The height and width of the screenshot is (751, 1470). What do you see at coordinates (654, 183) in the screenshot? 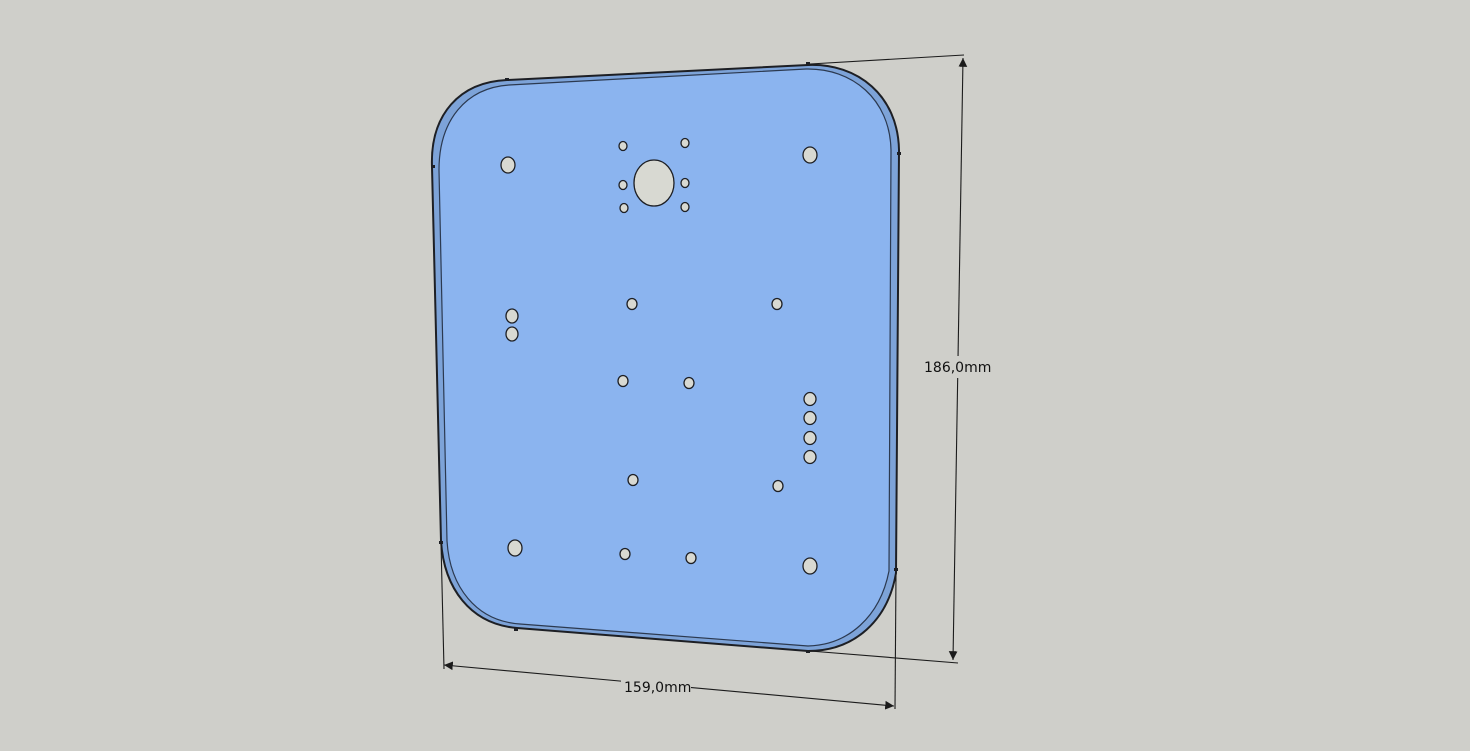
I see `center-bore-hole` at bounding box center [654, 183].